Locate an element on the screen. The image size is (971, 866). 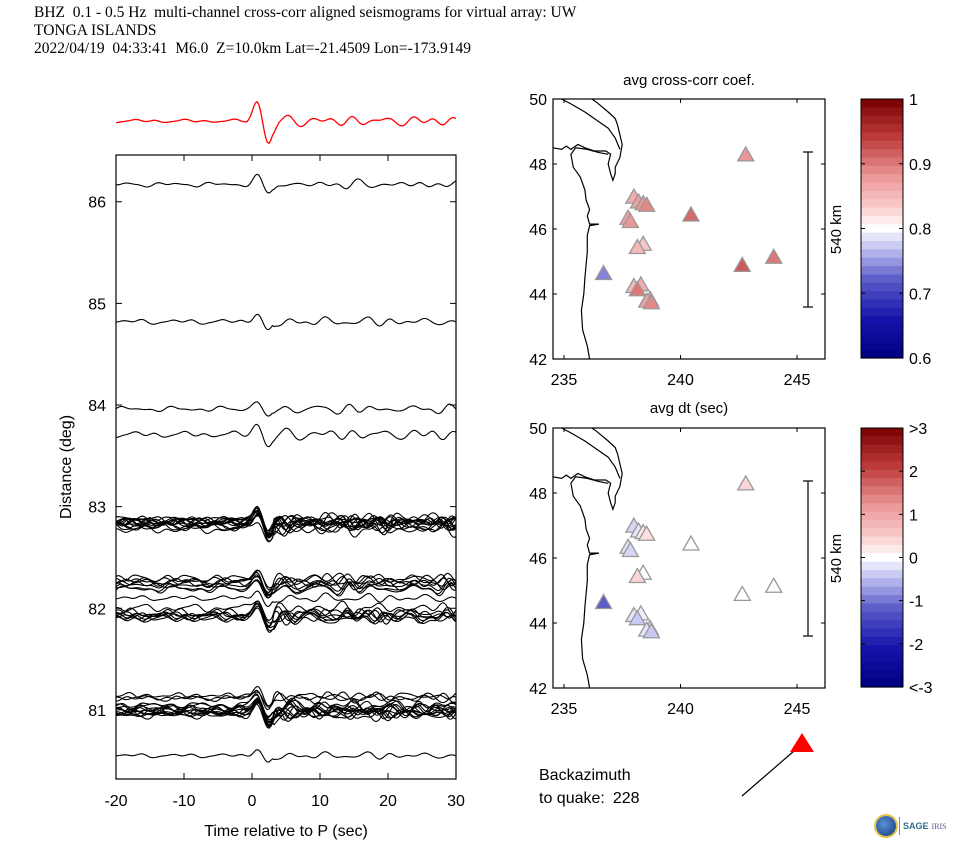
colorbar-tick-label: 0.6 is located at coordinates (920, 359).